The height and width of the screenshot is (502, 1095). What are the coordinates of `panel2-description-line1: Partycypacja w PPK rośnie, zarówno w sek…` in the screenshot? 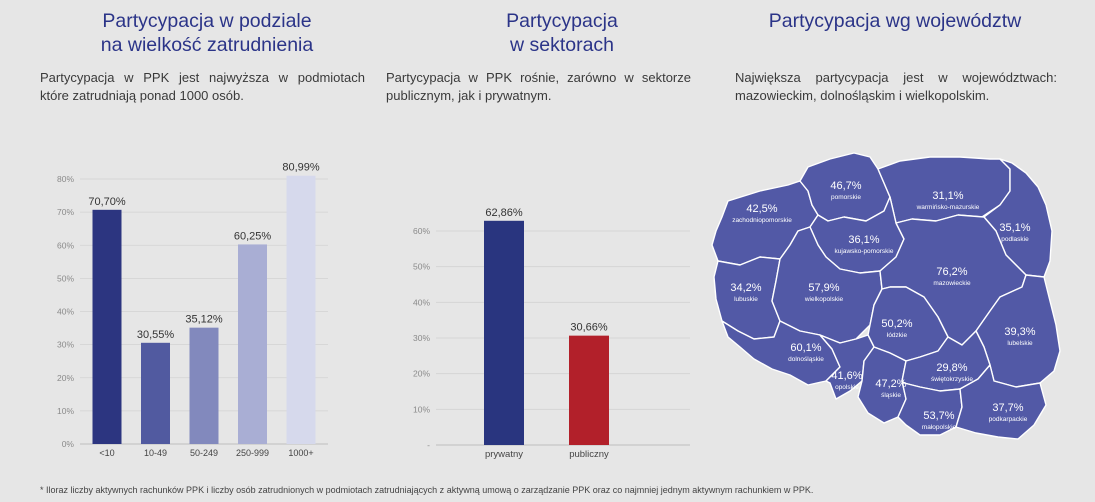 It's located at (538, 77).